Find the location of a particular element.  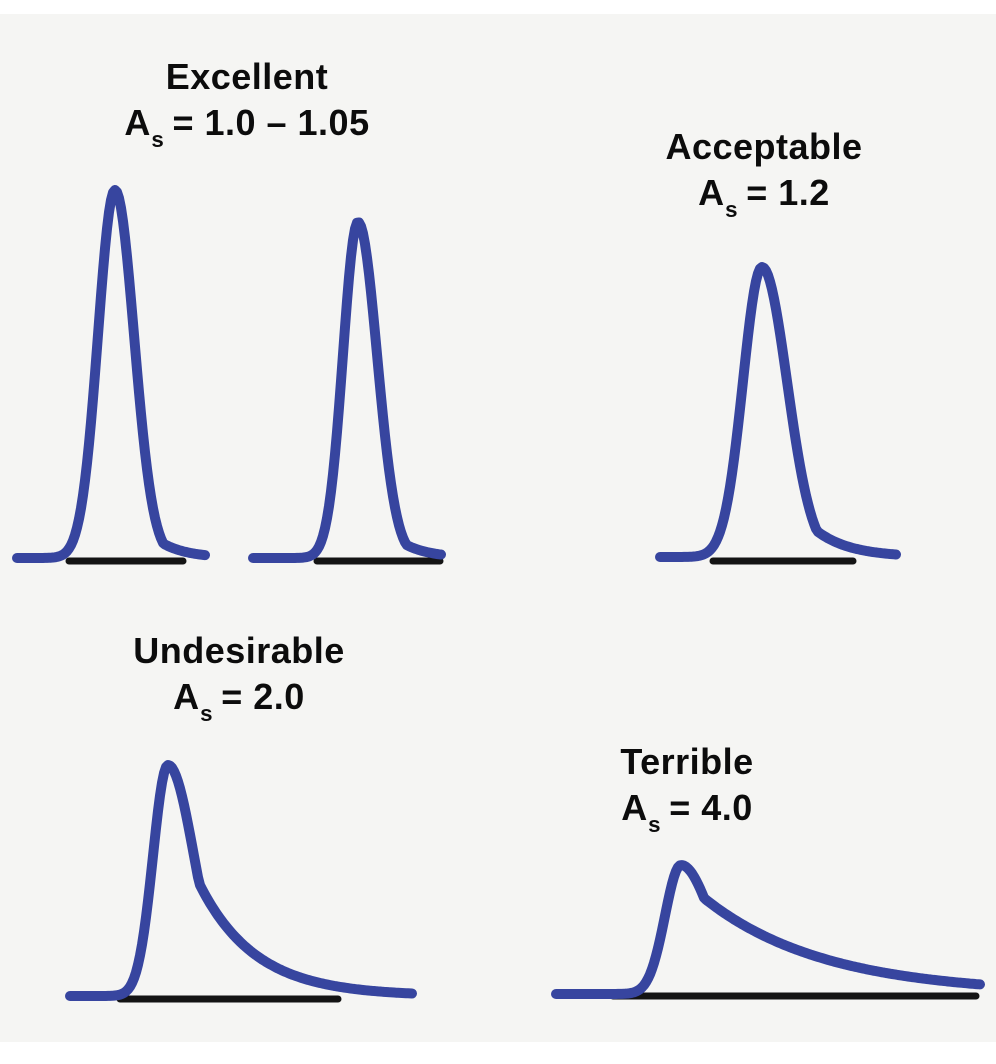

asymmetry-value: = 1.2 is located at coordinates (788, 192).